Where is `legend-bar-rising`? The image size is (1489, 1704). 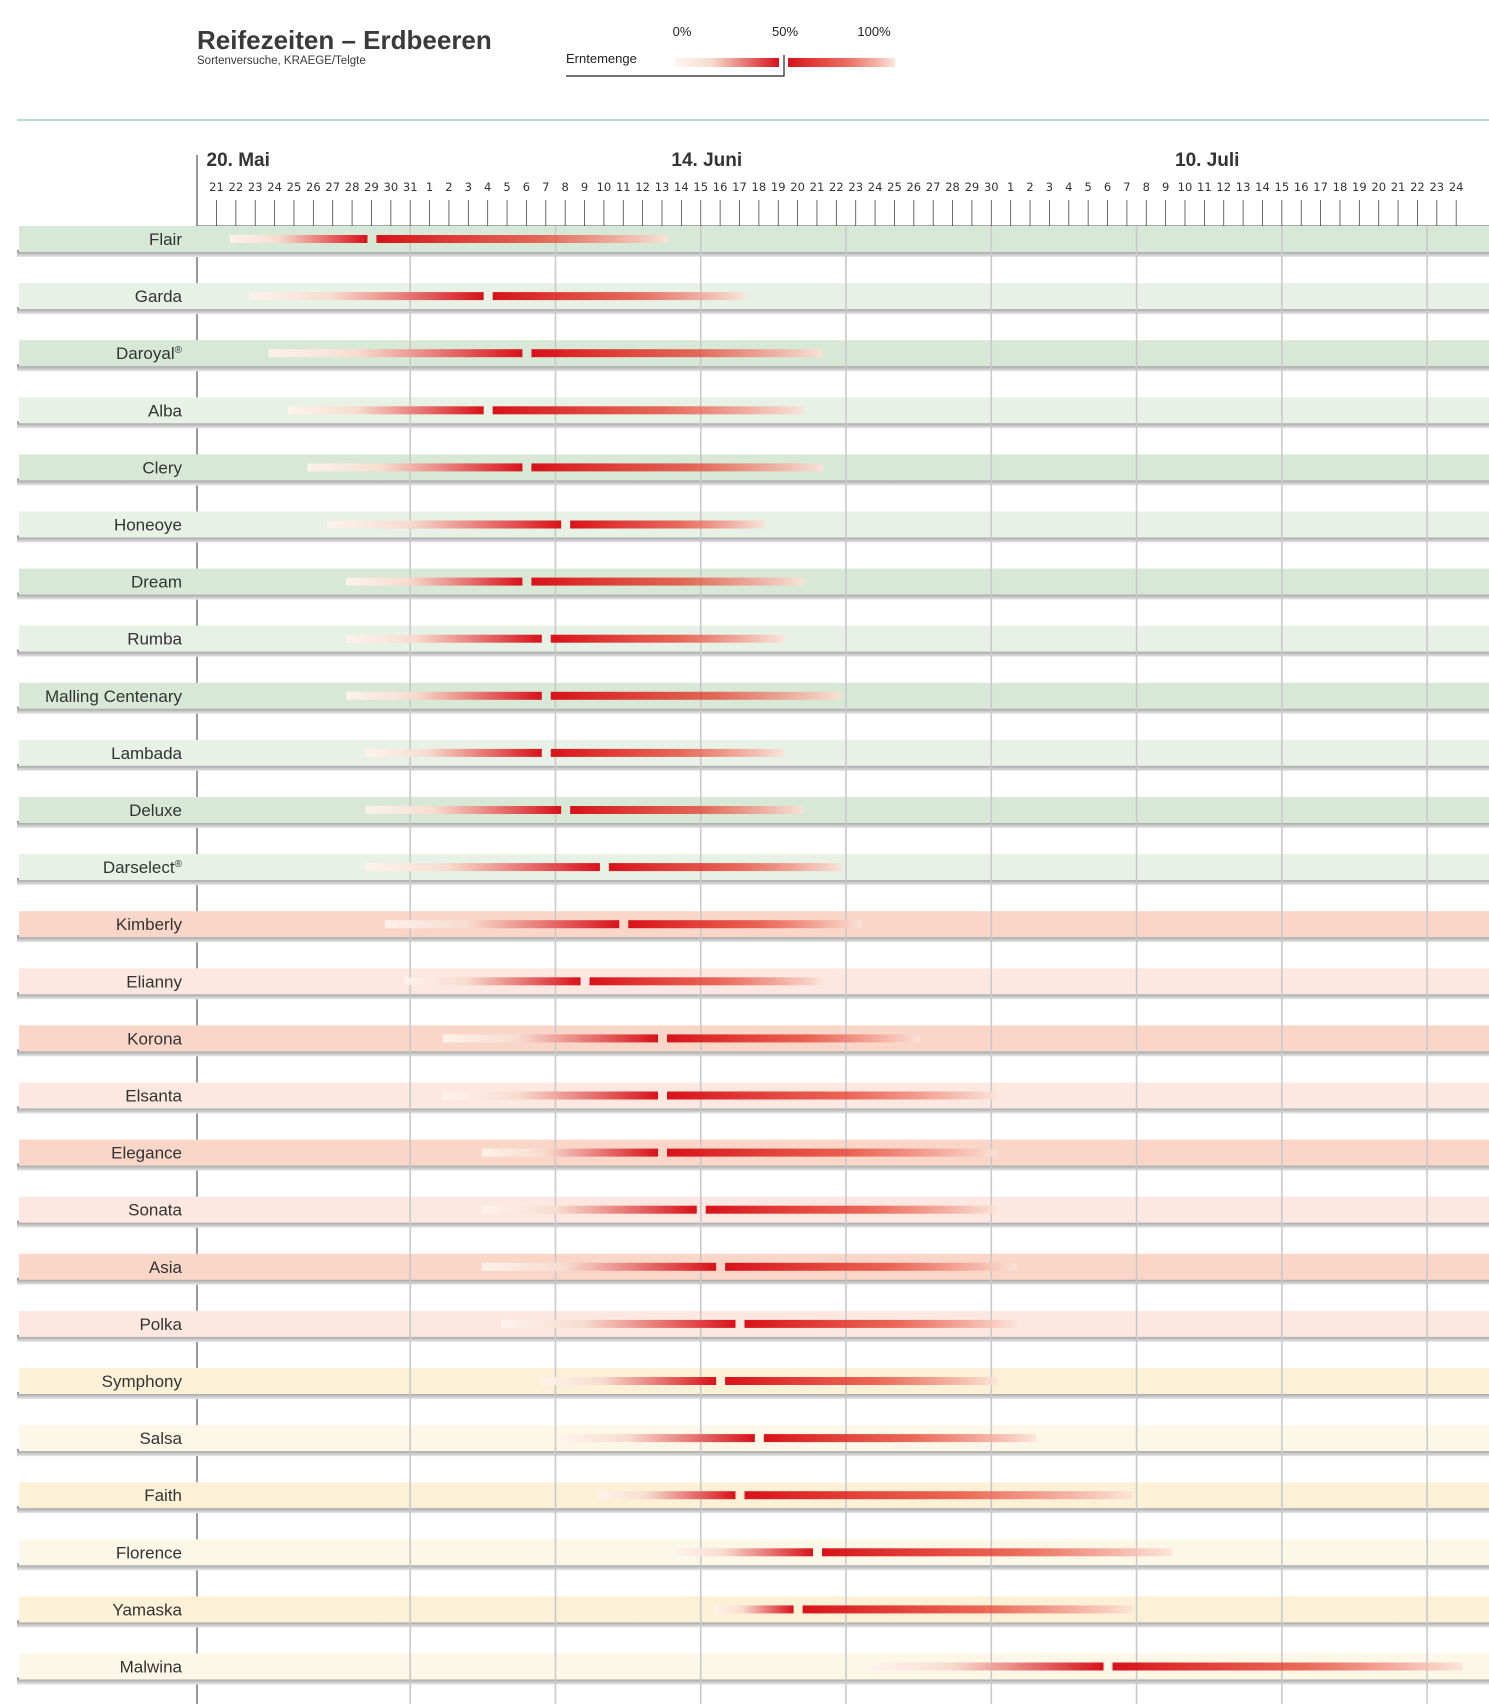 legend-bar-rising is located at coordinates (727, 62).